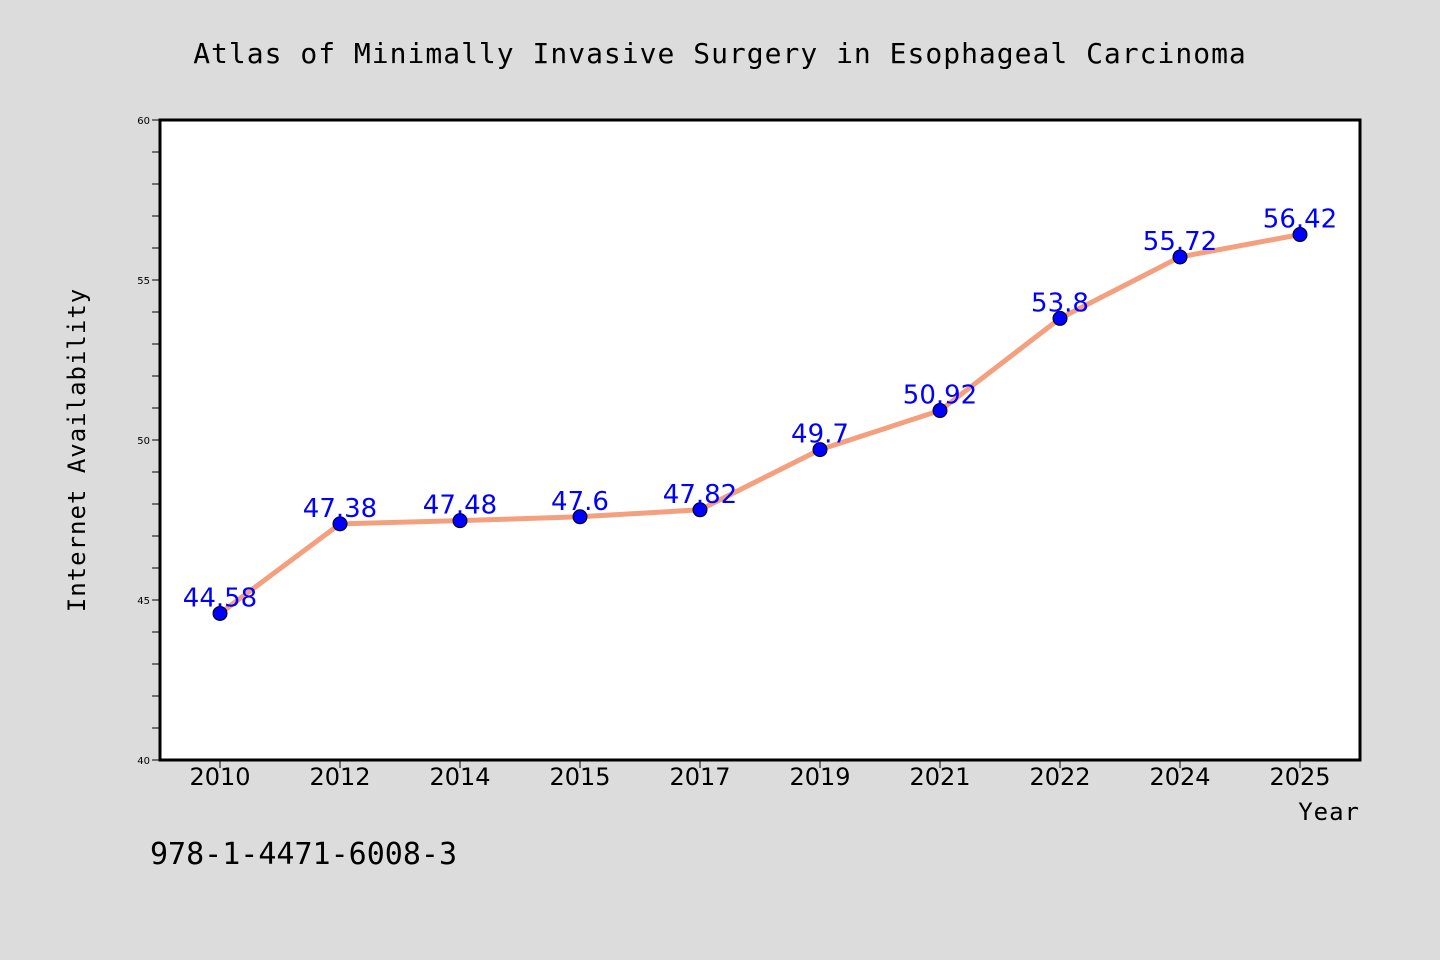  What do you see at coordinates (77, 450) in the screenshot?
I see `y-axis-label: Internet Availability` at bounding box center [77, 450].